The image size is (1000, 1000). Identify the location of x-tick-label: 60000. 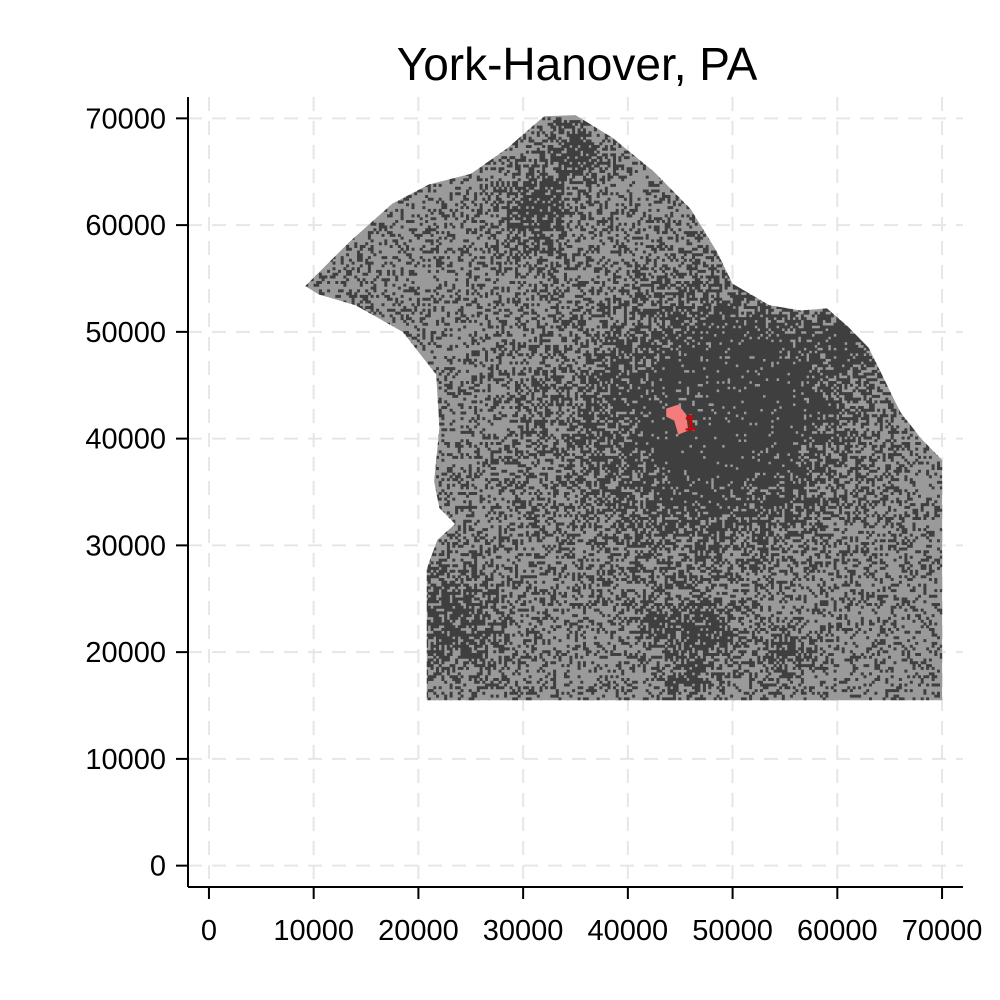
(837, 931).